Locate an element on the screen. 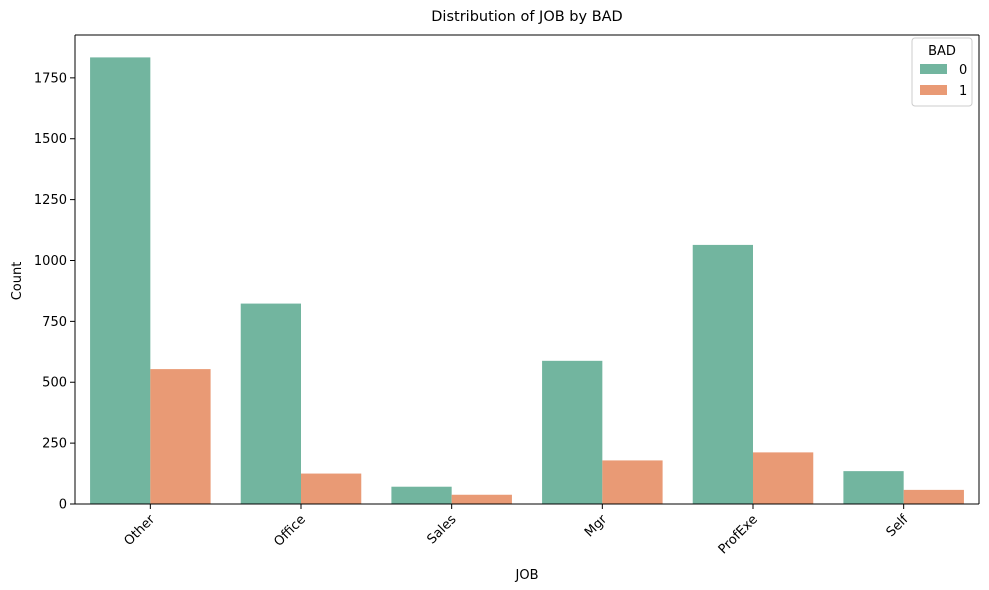 This screenshot has height=590, width=989. x-tick-label: ProfExe is located at coordinates (738, 534).